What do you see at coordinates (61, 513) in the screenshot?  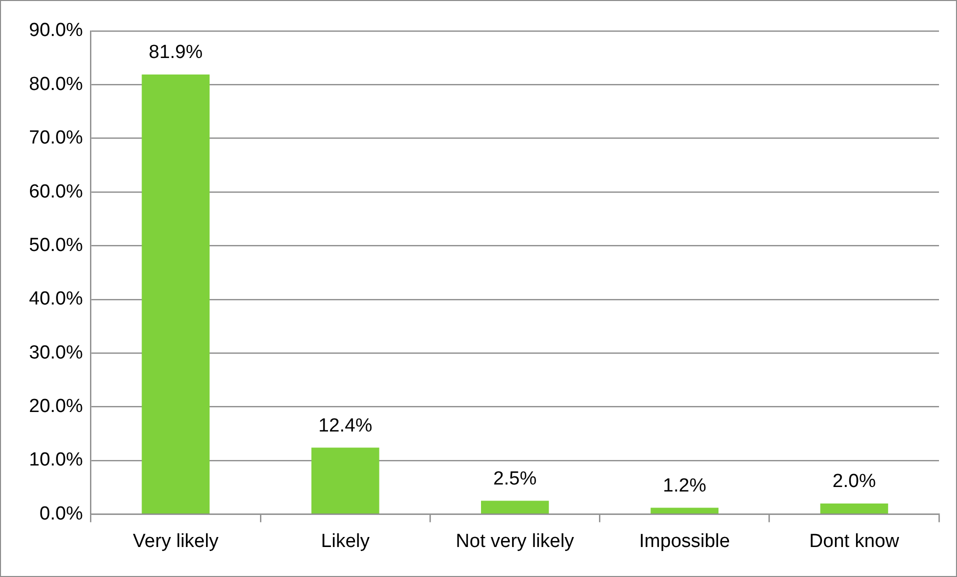 I see `y-tick-label: 0.0%` at bounding box center [61, 513].